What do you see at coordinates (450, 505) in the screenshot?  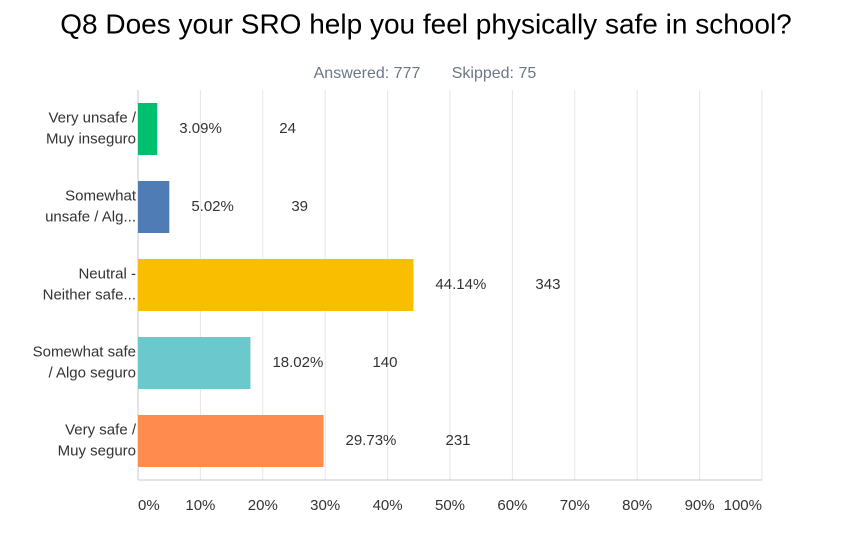 I see `x-tick-label: 50%` at bounding box center [450, 505].